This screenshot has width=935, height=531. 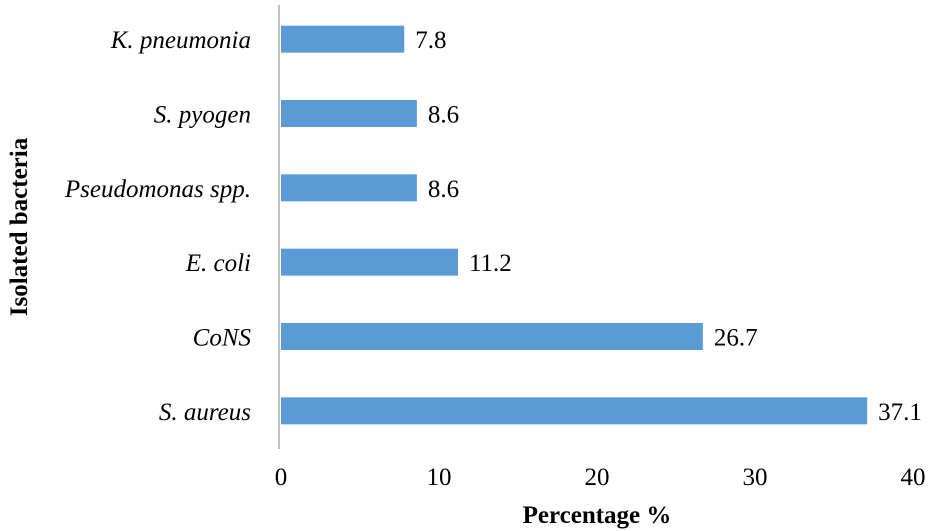 I want to click on category-label: K. pneumonia, so click(x=180, y=40).